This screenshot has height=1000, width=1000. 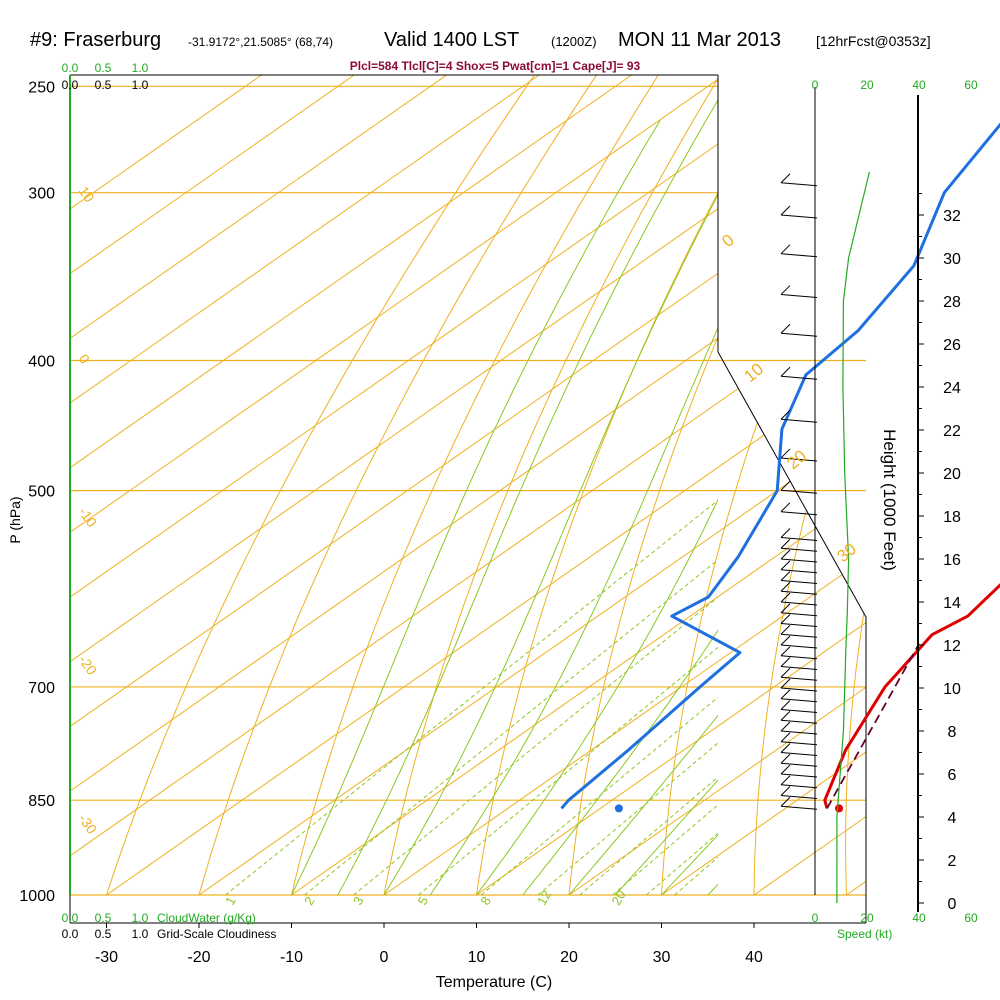 What do you see at coordinates (260, 42) in the screenshot?
I see `station-coords: -31.9172°,21.5085° (68,74)` at bounding box center [260, 42].